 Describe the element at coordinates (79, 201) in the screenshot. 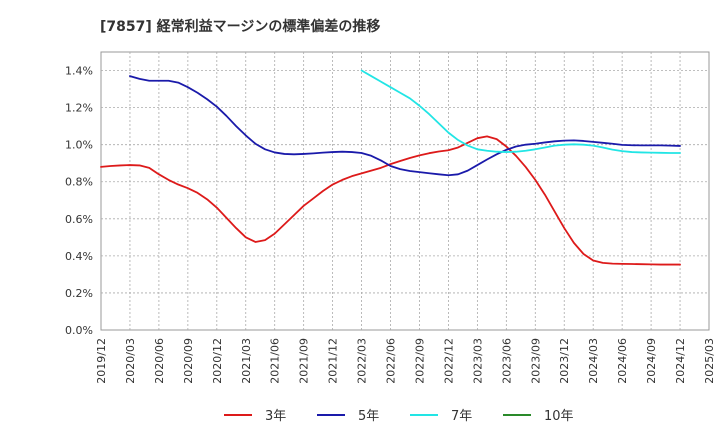

I see `y-axis: 0.0% 0.2% 0.4% 0.6% 0.8% 1.0% 1.2% 1.4%` at that location.